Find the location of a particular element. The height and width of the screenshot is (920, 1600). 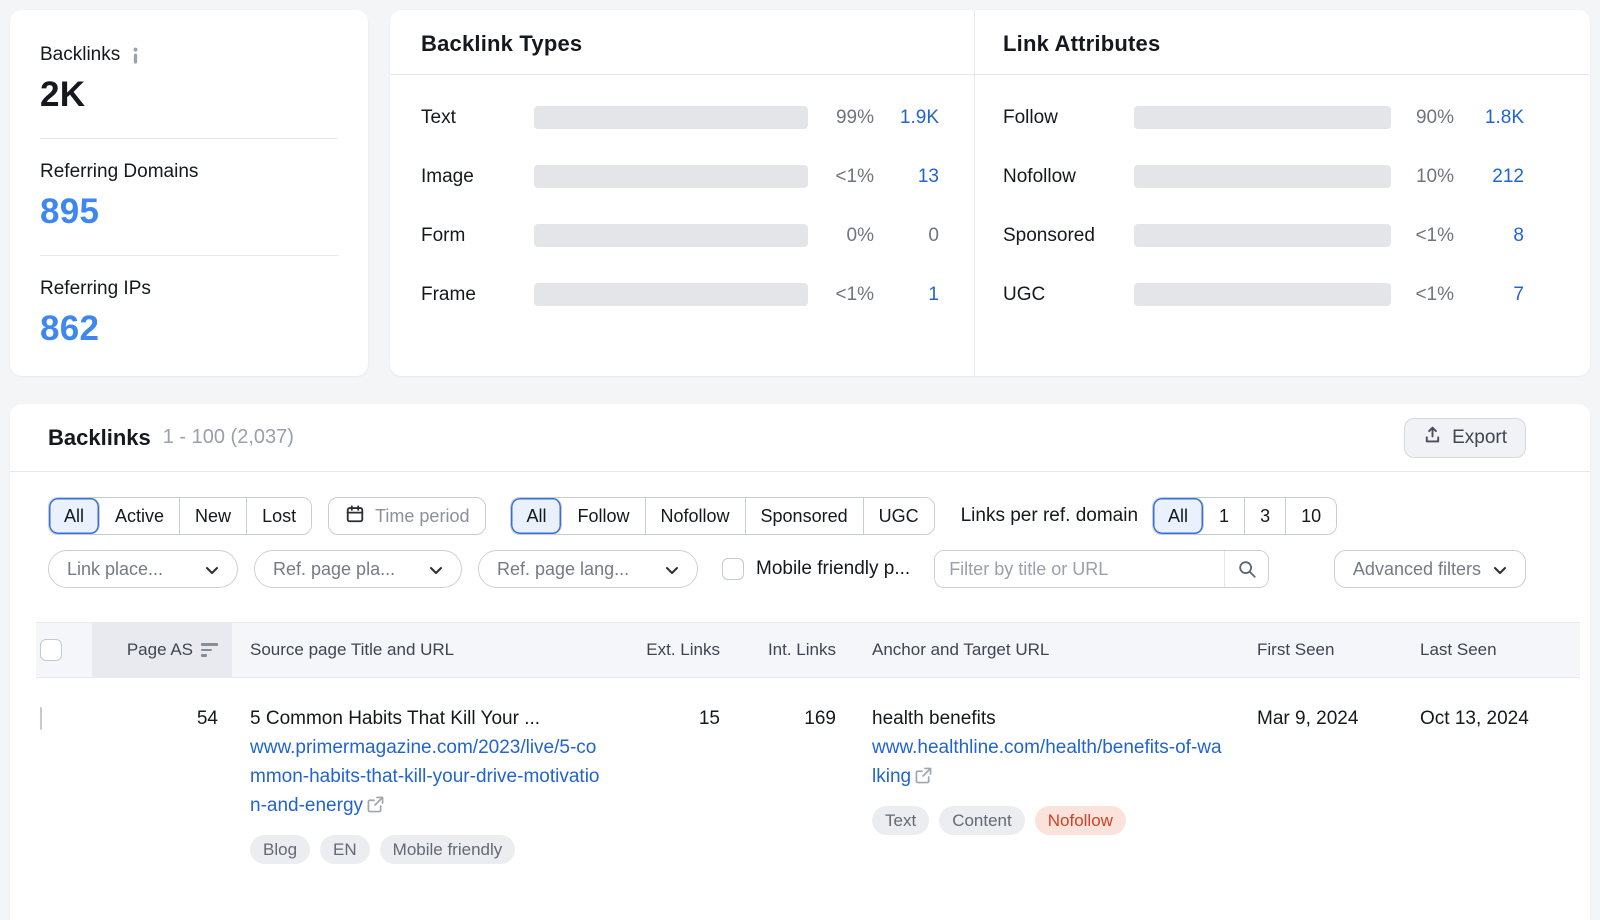

mobile-friendly-checkbox is located at coordinates (733, 569).